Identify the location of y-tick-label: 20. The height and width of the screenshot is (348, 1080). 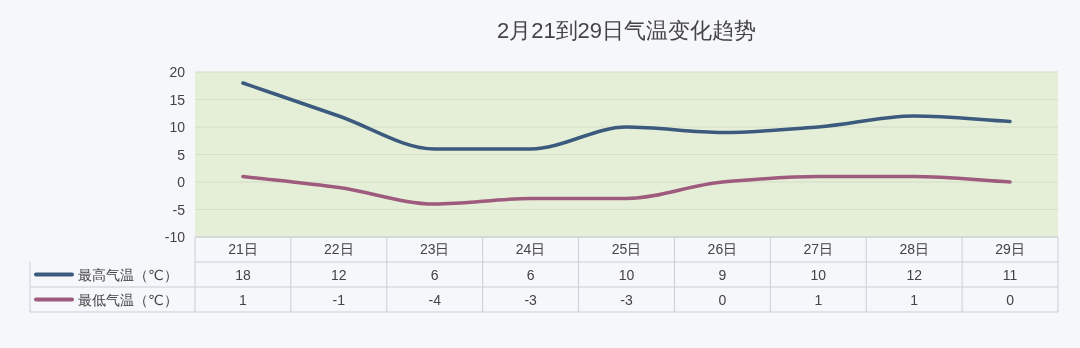
(177, 72).